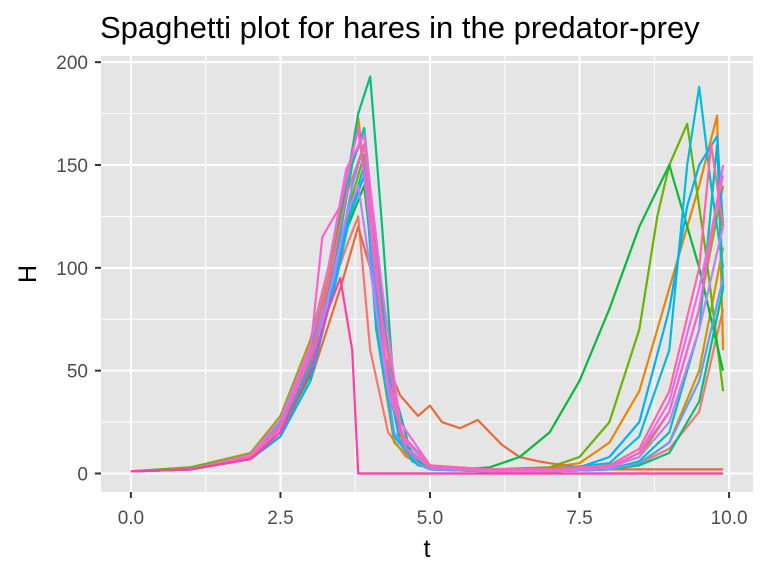  What do you see at coordinates (131, 518) in the screenshot?
I see `x-tick-label: 0.0` at bounding box center [131, 518].